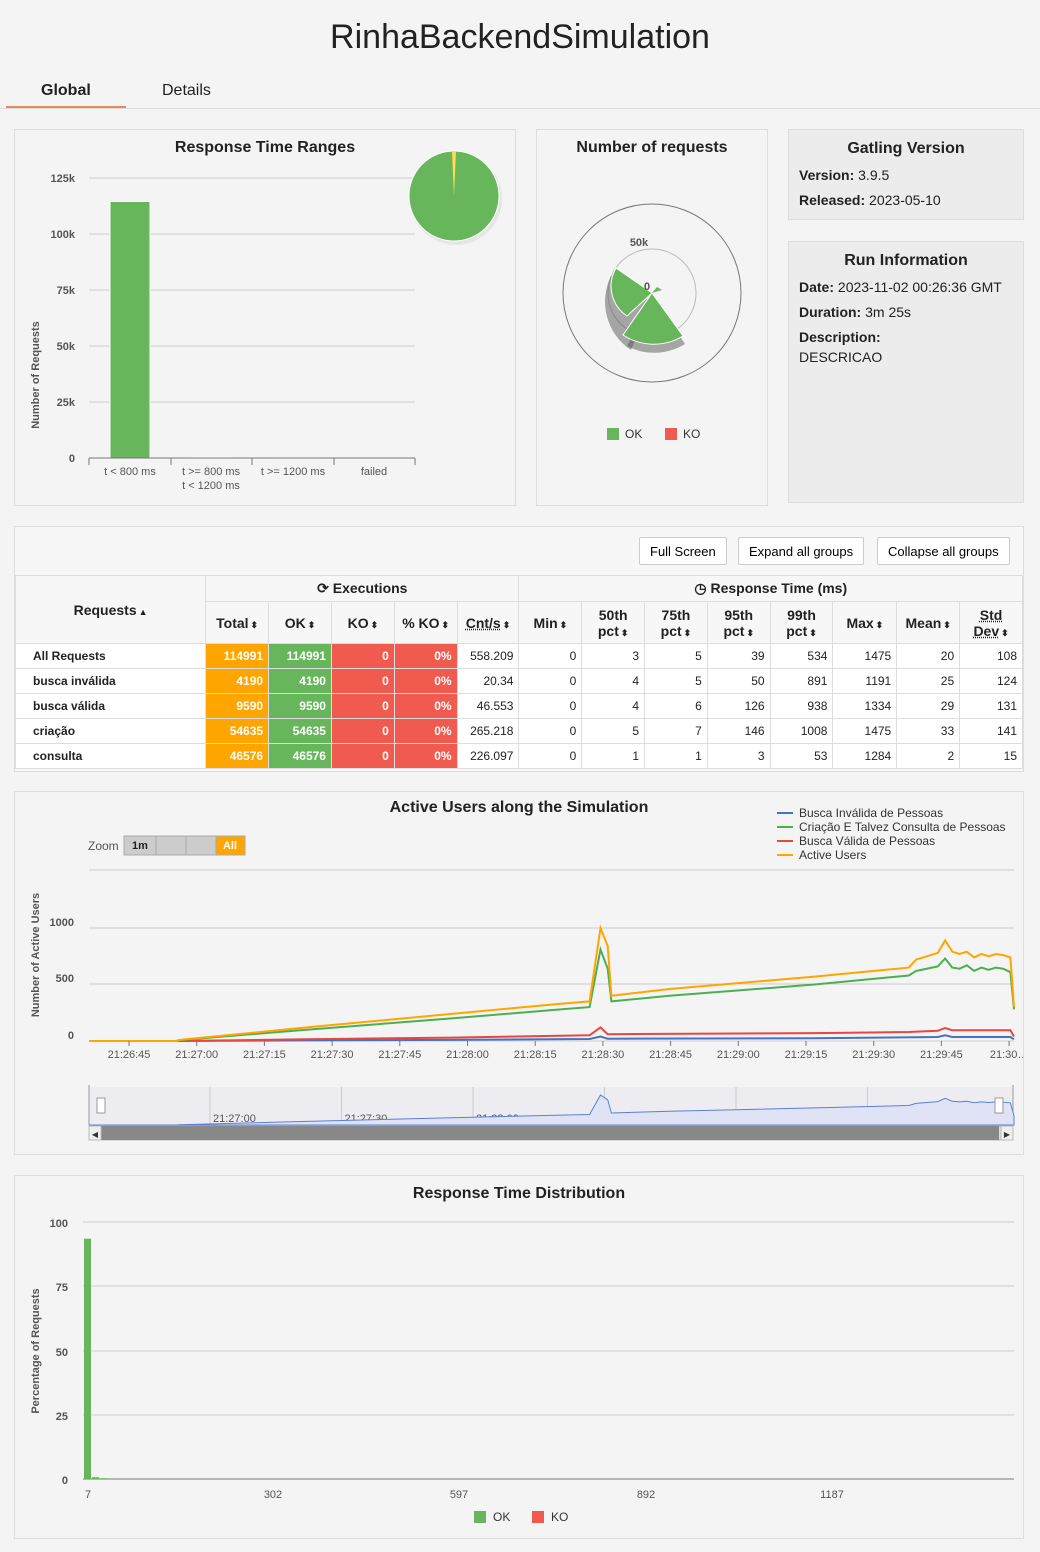  What do you see at coordinates (871, 813) in the screenshot?
I see `legend-item: Busca Inválida de Pessoas` at bounding box center [871, 813].